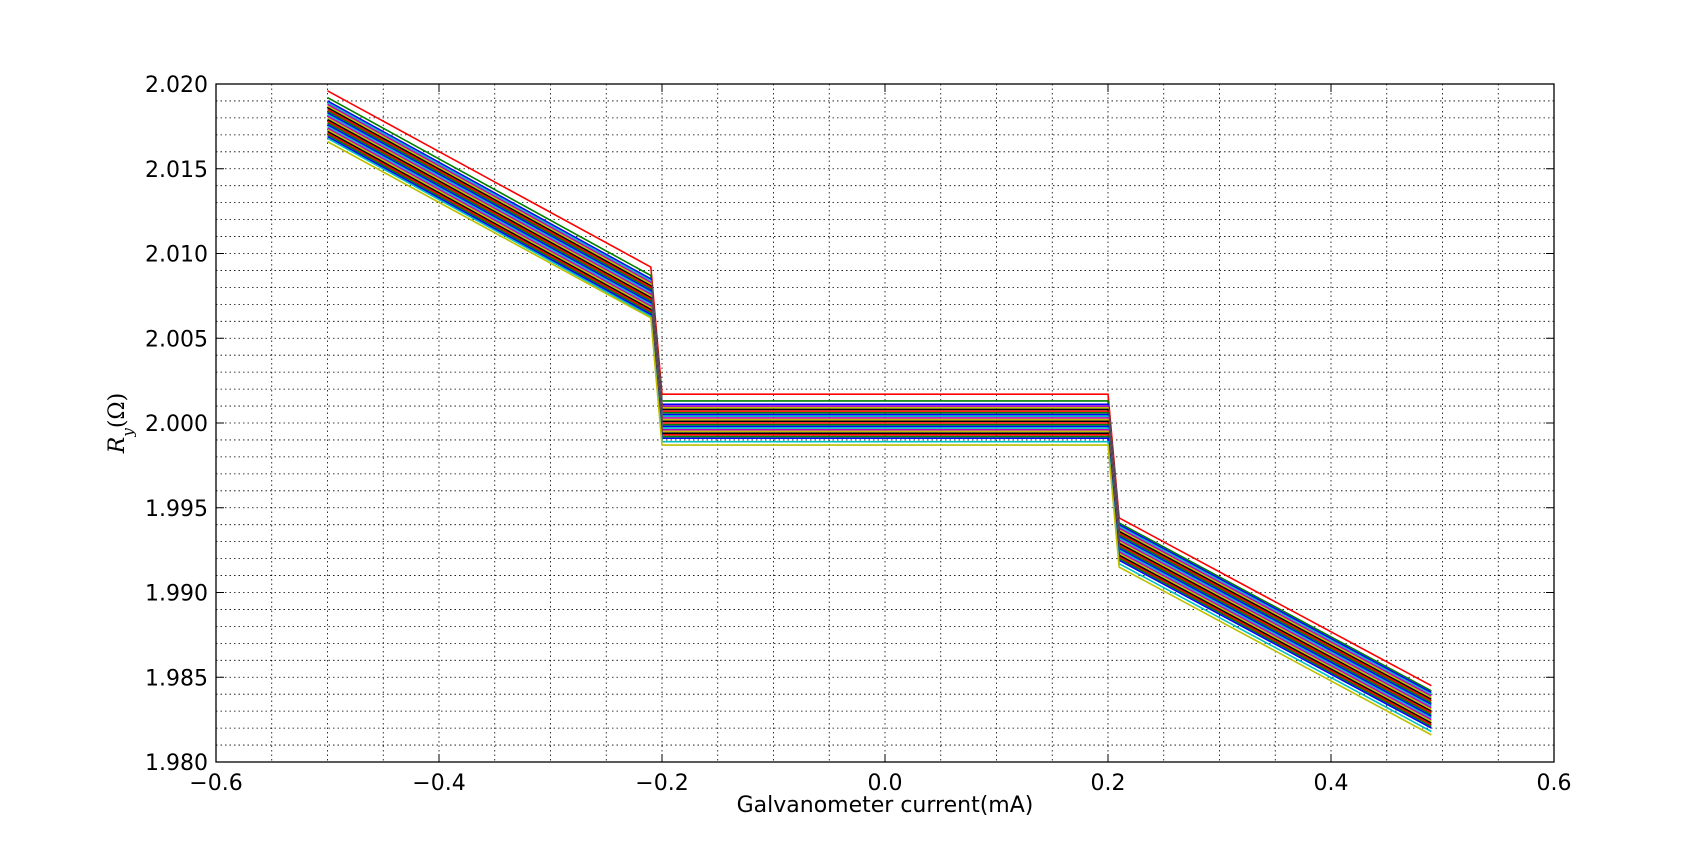 The height and width of the screenshot is (841, 1707). I want to click on x-tick-label: −0.2, so click(661, 783).